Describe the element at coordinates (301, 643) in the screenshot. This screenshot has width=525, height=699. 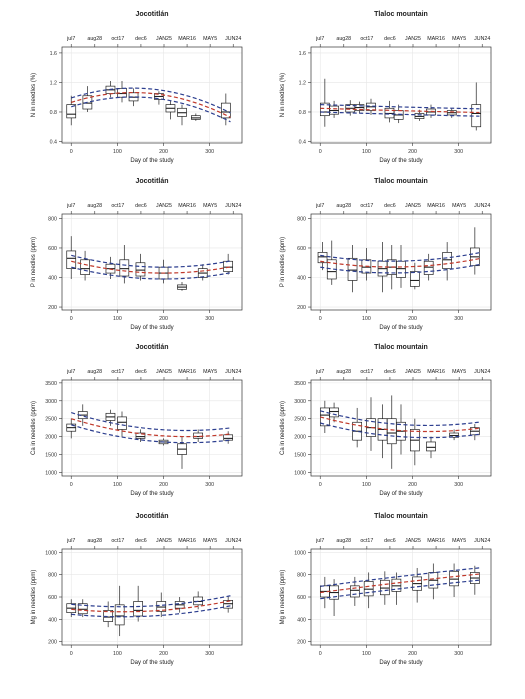
I see `y-tick-label: 200` at that location.